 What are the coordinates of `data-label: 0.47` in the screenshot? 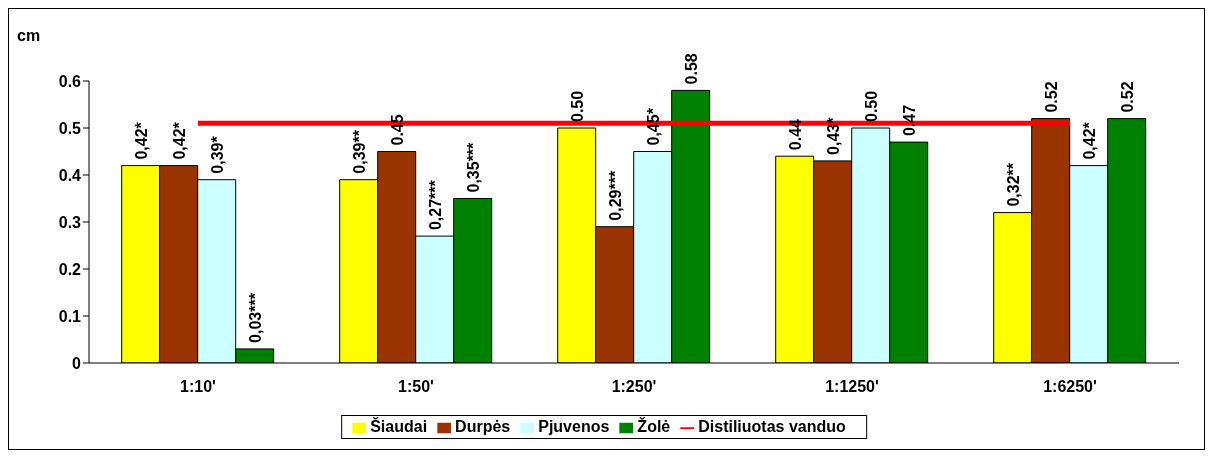 It's located at (909, 120).